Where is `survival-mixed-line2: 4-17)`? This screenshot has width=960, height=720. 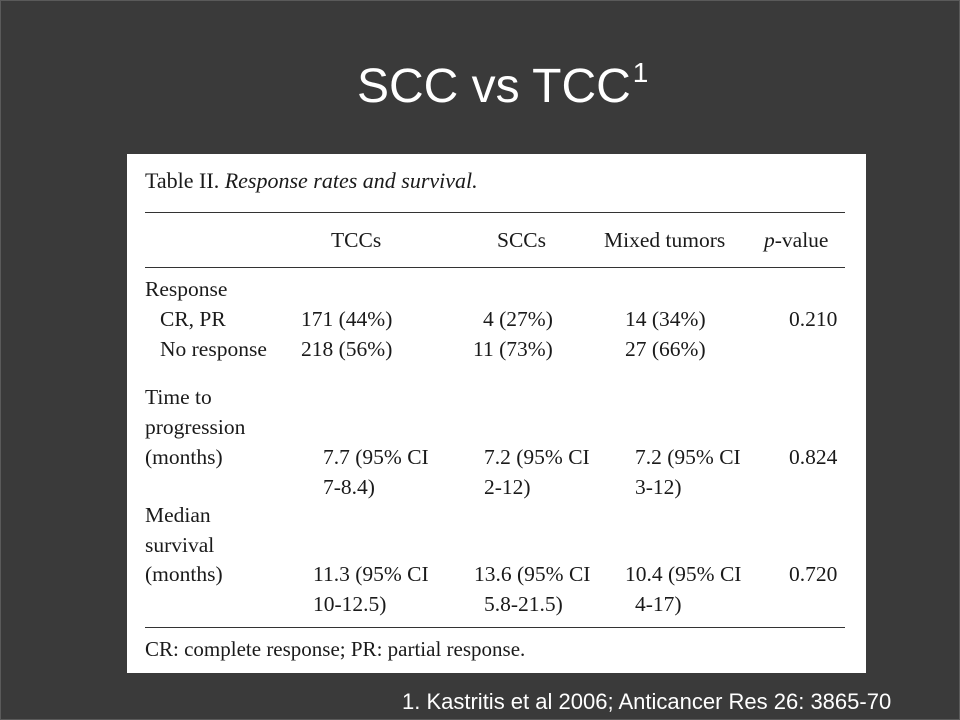 survival-mixed-line2: 4-17) is located at coordinates (658, 604).